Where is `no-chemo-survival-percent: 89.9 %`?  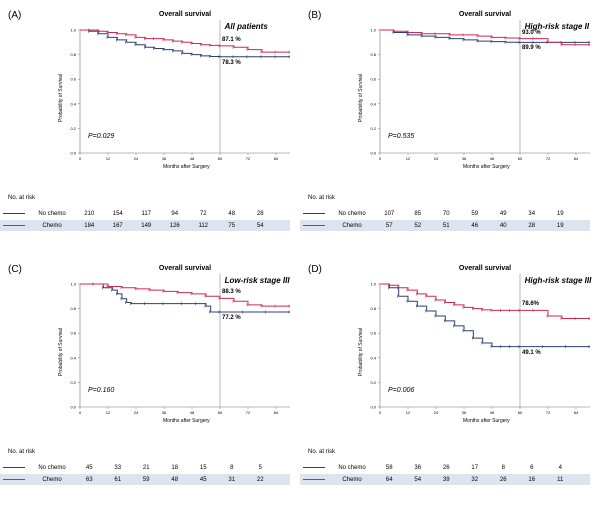
no-chemo-survival-percent: 89.9 % is located at coordinates (531, 48).